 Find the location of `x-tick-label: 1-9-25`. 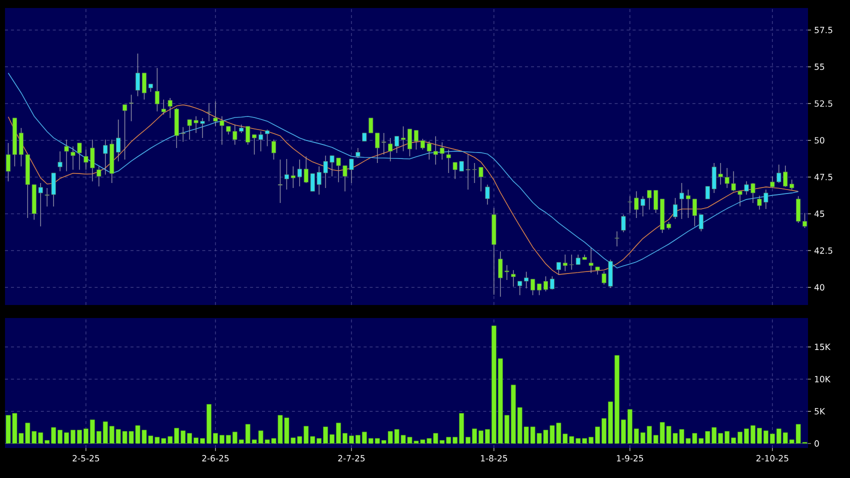

x-tick-label: 1-9-25 is located at coordinates (630, 458).